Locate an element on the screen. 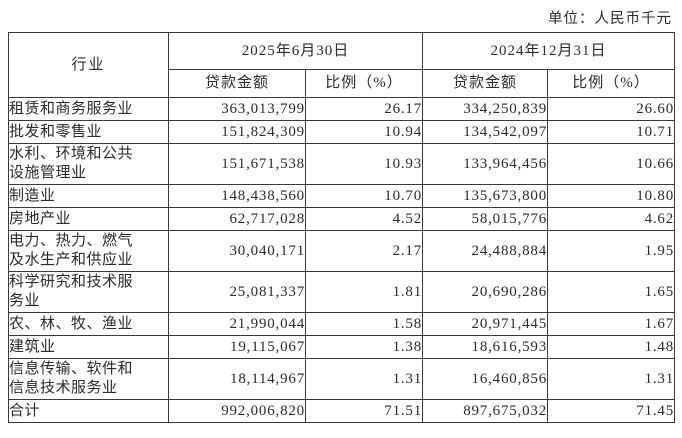 The image size is (682, 438). loan-amount-2024: 20,690,286 is located at coordinates (485, 292).